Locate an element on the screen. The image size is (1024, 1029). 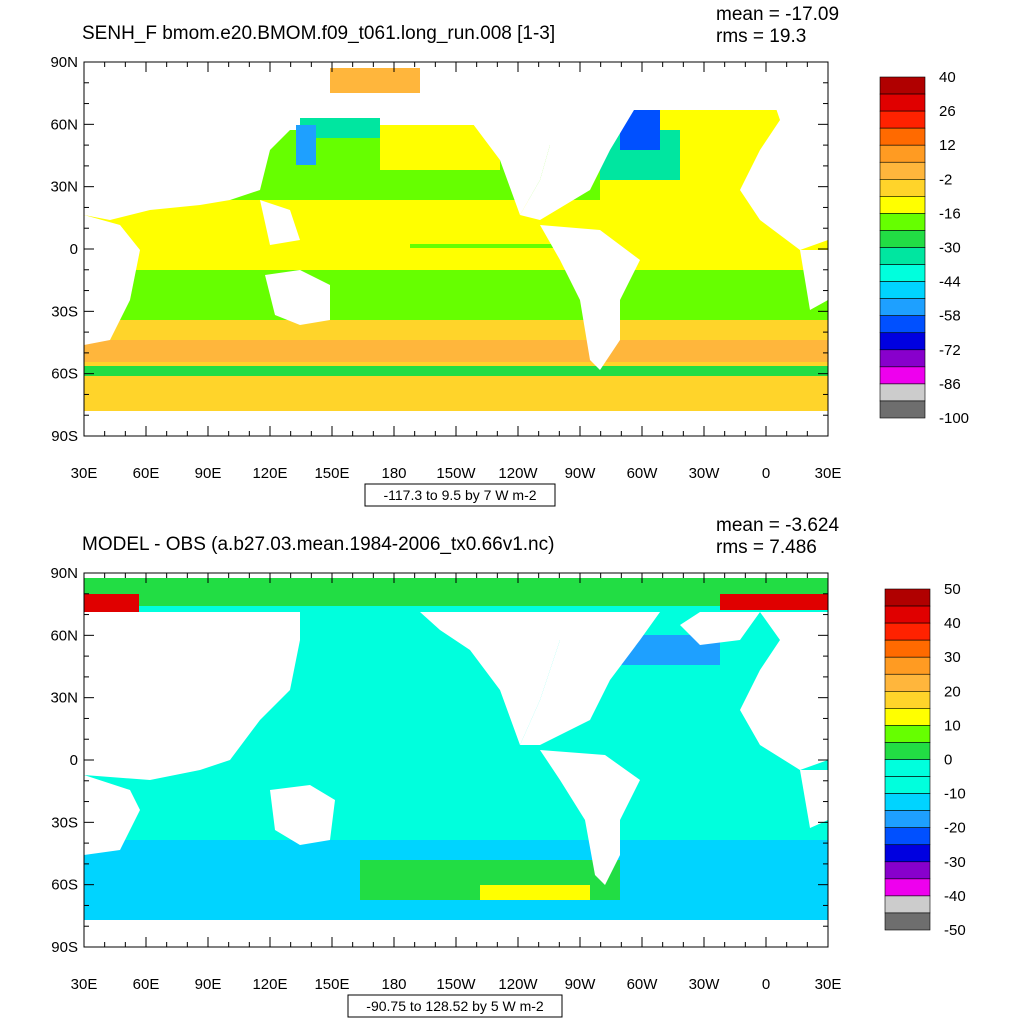
lon-label: 180 is located at coordinates (393, 473).